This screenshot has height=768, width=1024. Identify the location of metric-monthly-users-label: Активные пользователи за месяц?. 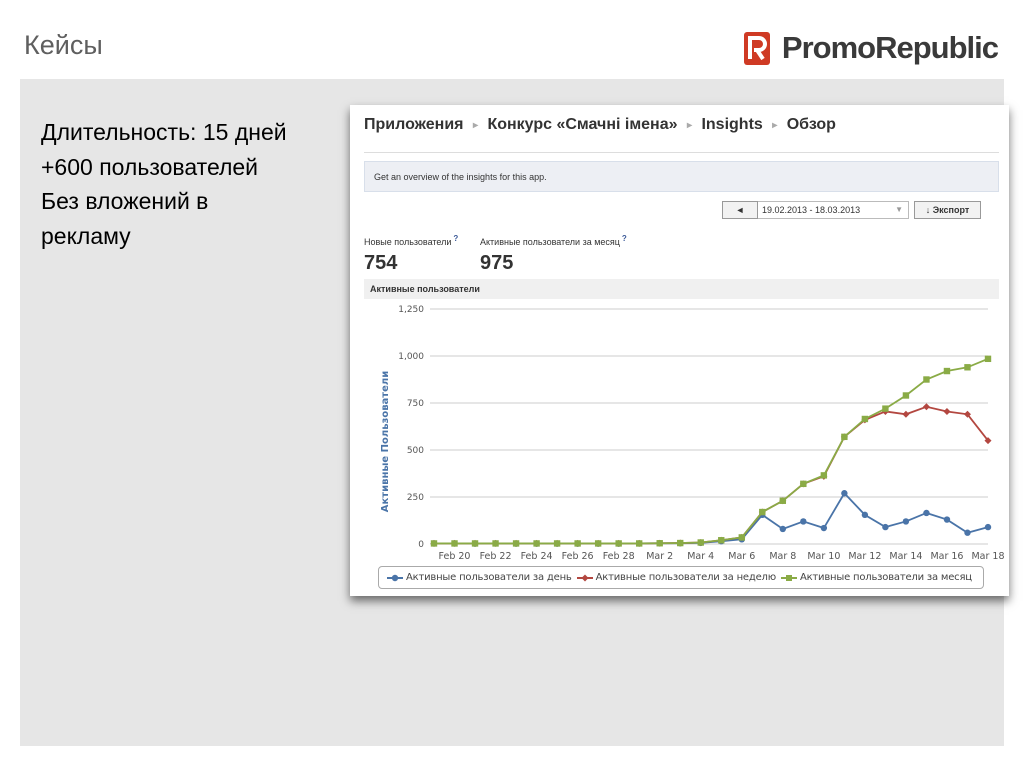
(553, 240).